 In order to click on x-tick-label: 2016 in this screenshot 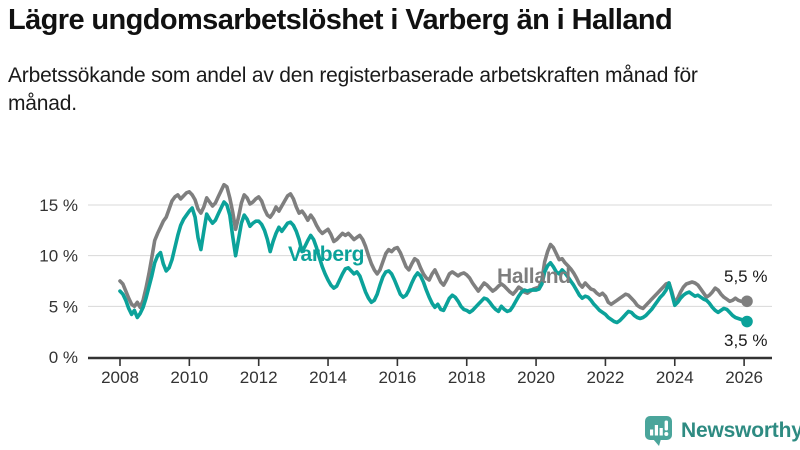, I will do `click(397, 377)`.